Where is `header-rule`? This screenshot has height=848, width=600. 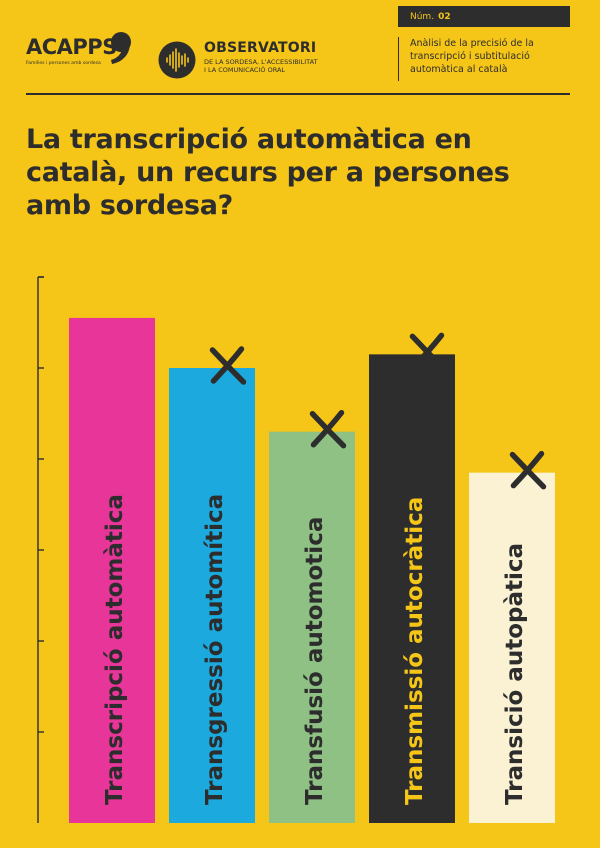
header-rule is located at coordinates (298, 94).